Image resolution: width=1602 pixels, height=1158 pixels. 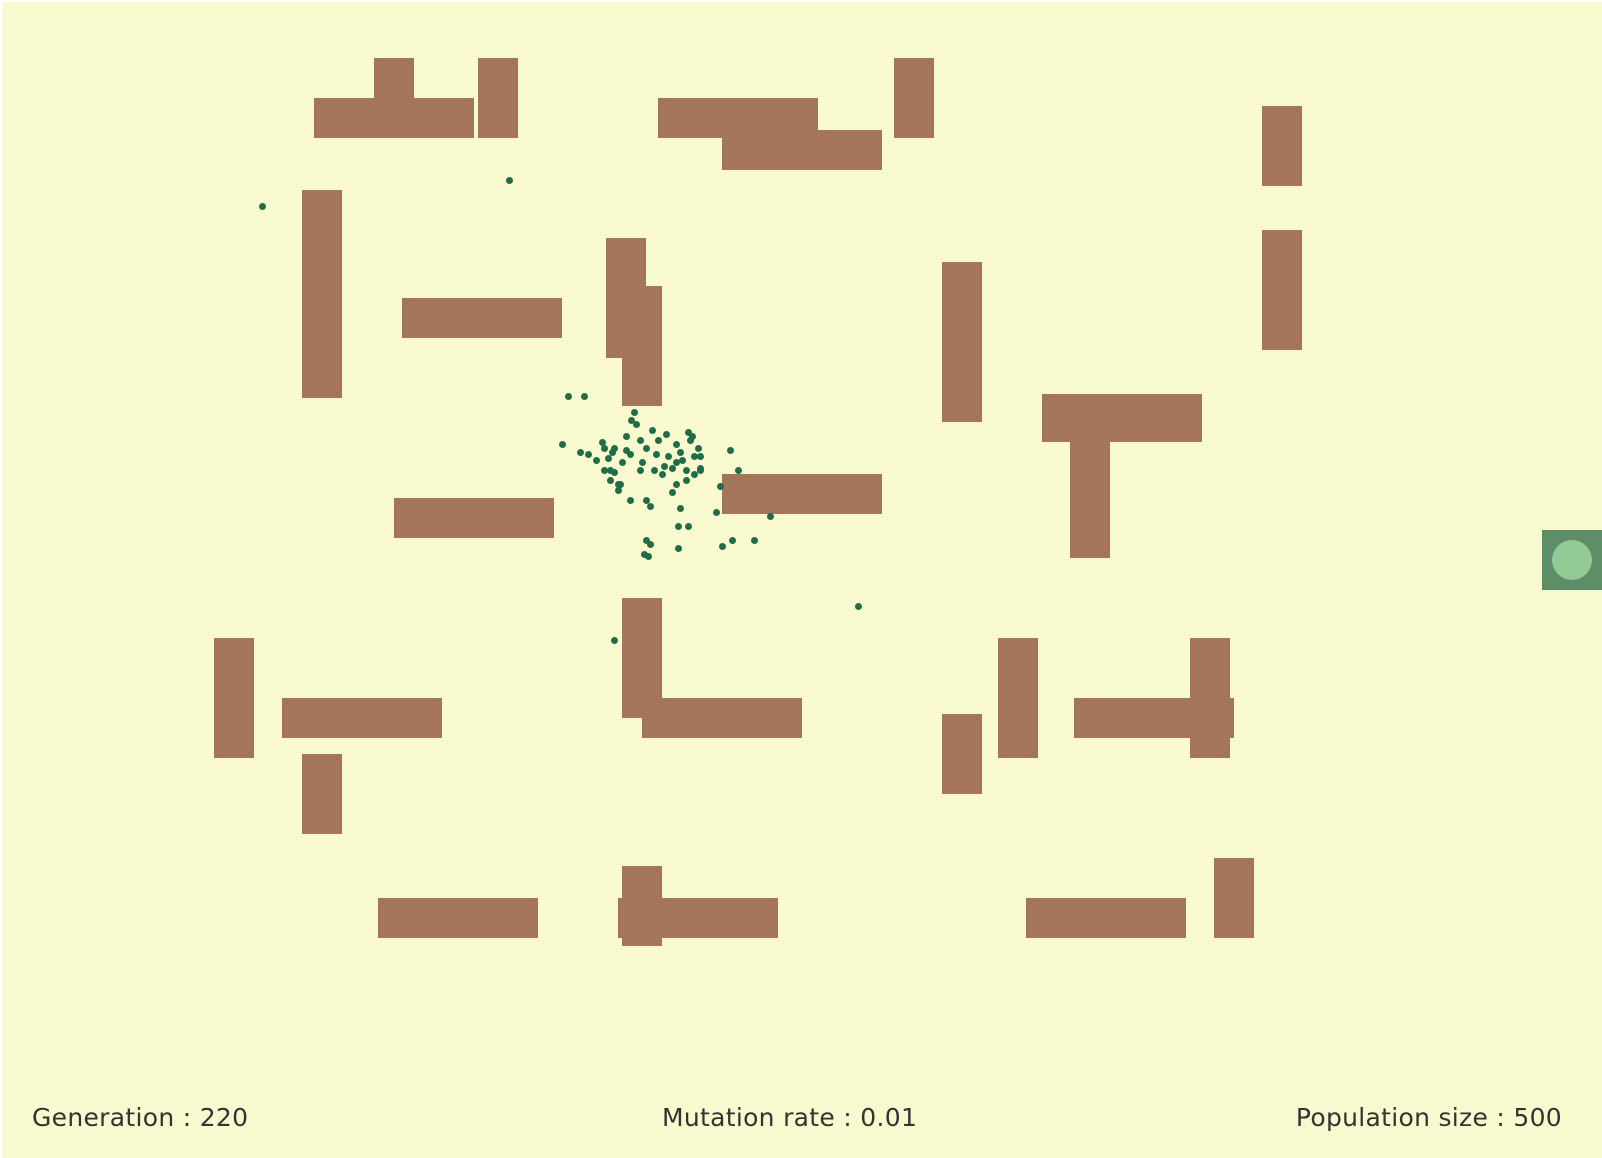 I want to click on population-label: Population size :, so click(x=1400, y=1117).